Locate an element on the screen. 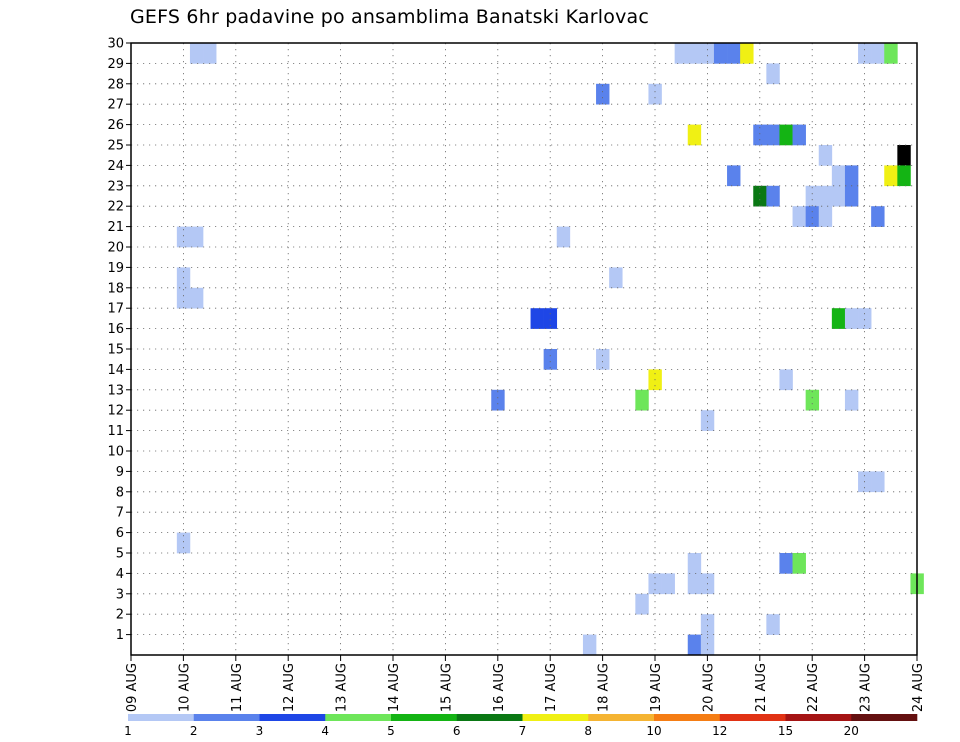  y-tick-label: 28 is located at coordinates (115, 84).